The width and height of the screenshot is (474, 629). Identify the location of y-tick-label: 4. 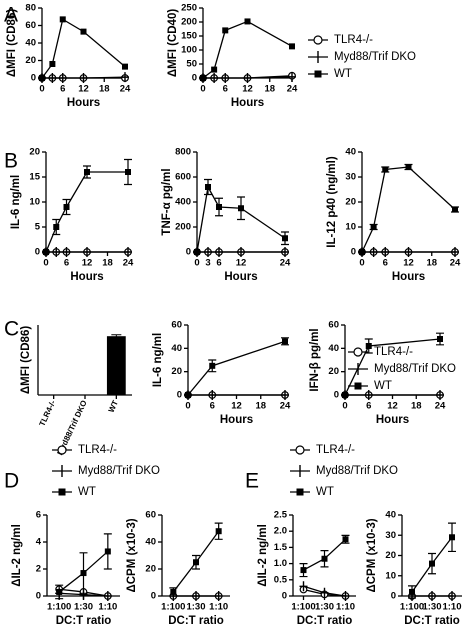
(39, 542).